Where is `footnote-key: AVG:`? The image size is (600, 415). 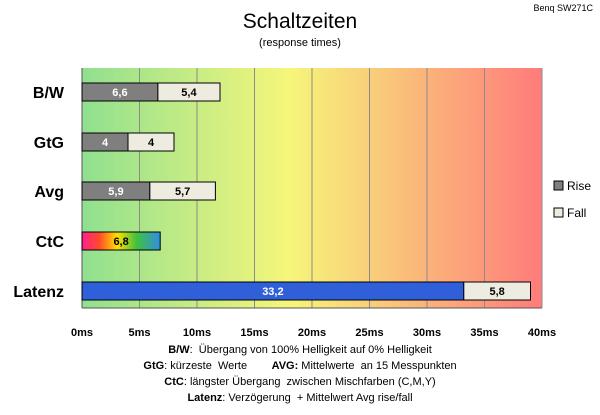
footnote-key: AVG: is located at coordinates (285, 366).